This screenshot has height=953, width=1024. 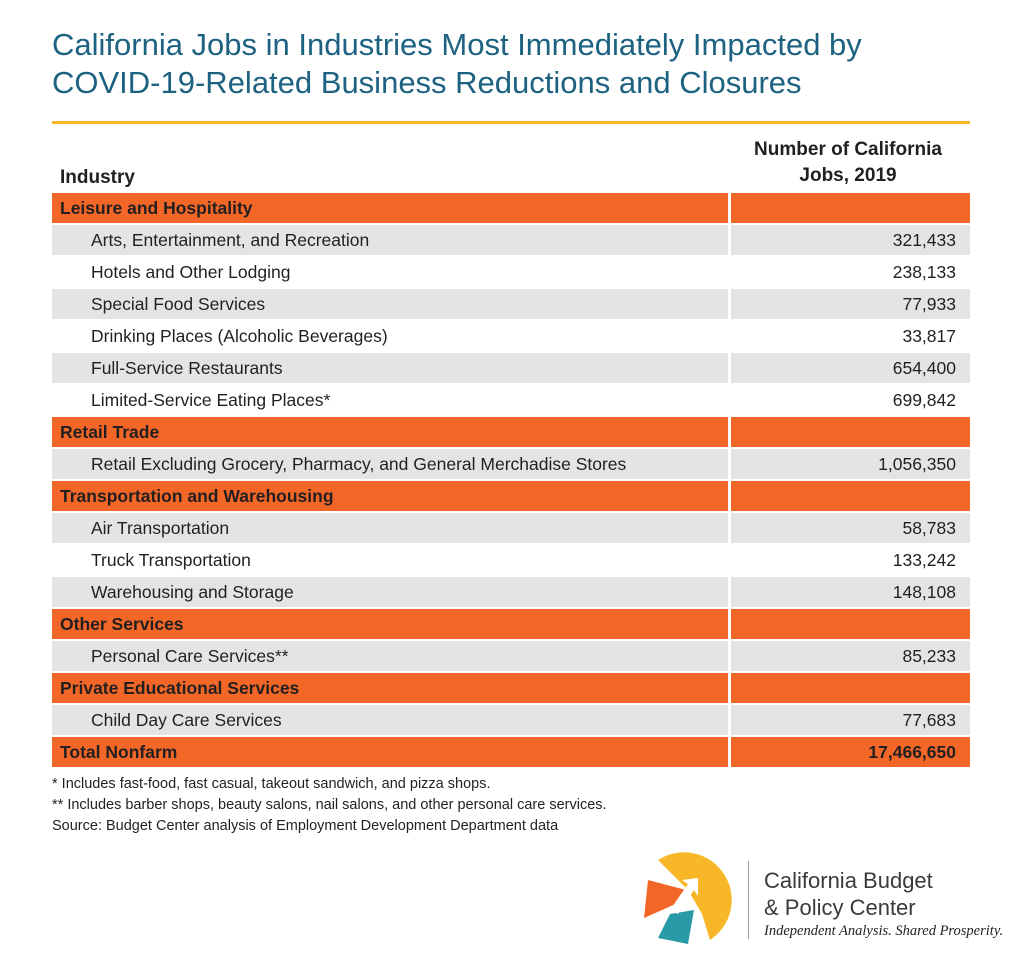 I want to click on category-row: Leisure and Hospitality, so click(x=511, y=208).